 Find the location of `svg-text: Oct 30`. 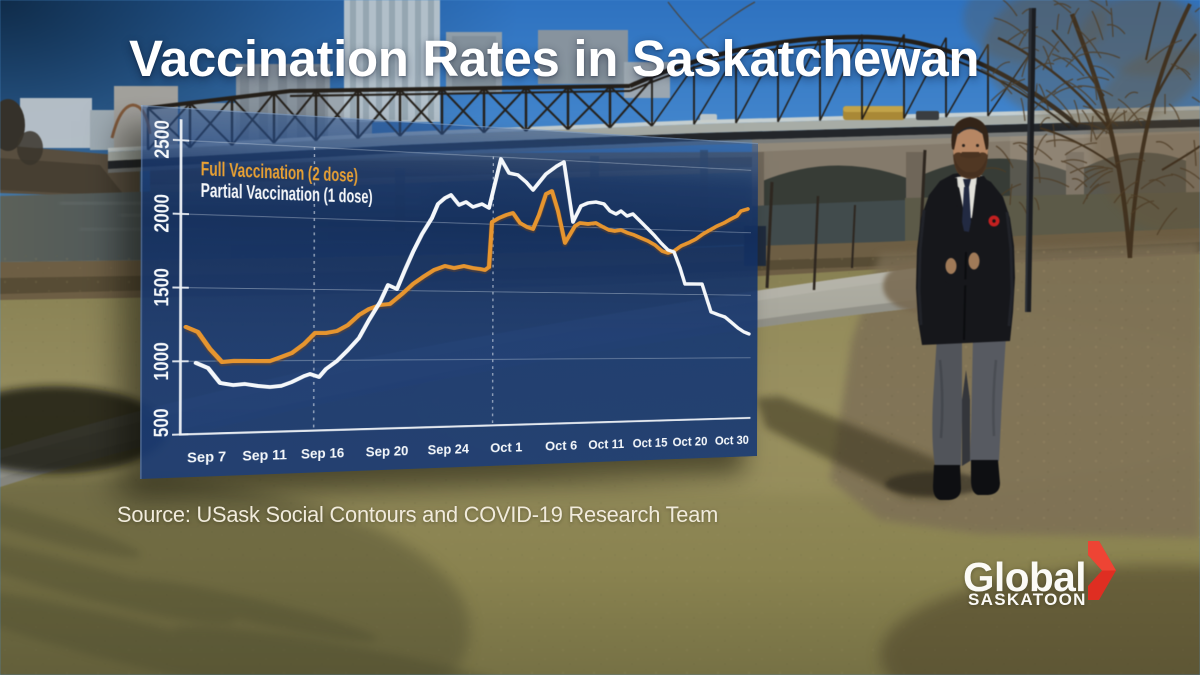

svg-text: Oct 30 is located at coordinates (732, 440).